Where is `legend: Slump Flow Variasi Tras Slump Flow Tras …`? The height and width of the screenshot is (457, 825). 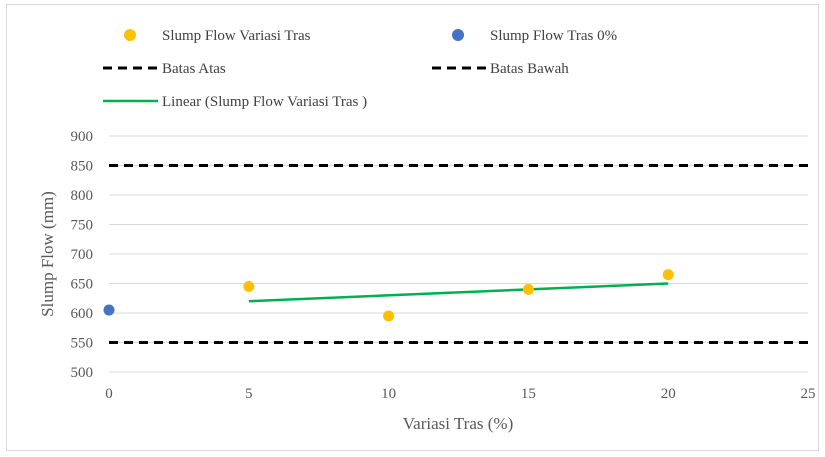 legend: Slump Flow Variasi Tras Slump Flow Tras … is located at coordinates (360, 69).